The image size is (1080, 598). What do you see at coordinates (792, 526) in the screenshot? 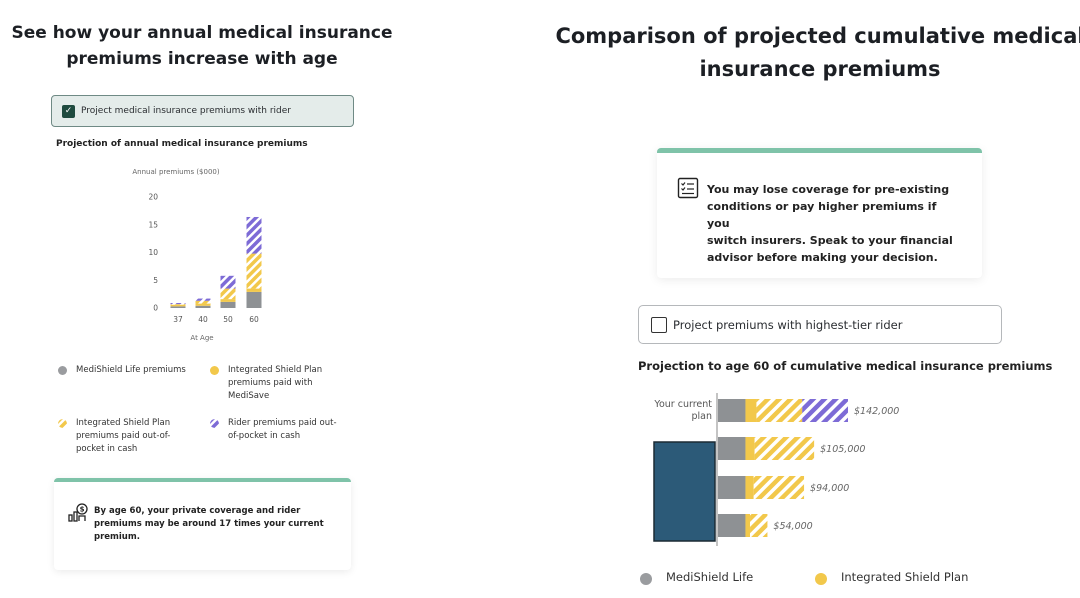
I see `total-value-label: $54,000` at bounding box center [792, 526].